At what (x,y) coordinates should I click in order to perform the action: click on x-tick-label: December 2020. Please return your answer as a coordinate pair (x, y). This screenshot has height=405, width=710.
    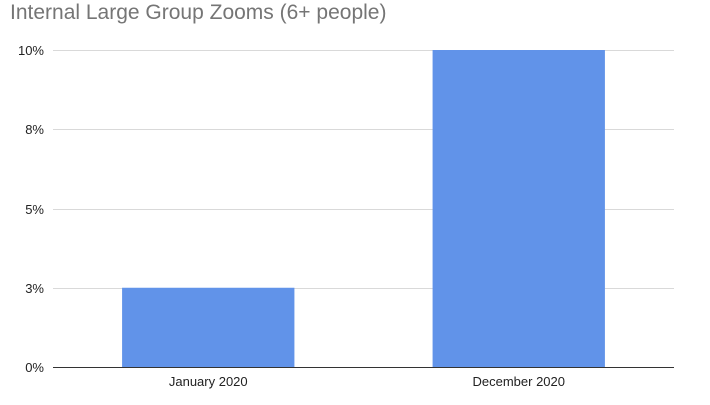
    Looking at the image, I should click on (519, 381).